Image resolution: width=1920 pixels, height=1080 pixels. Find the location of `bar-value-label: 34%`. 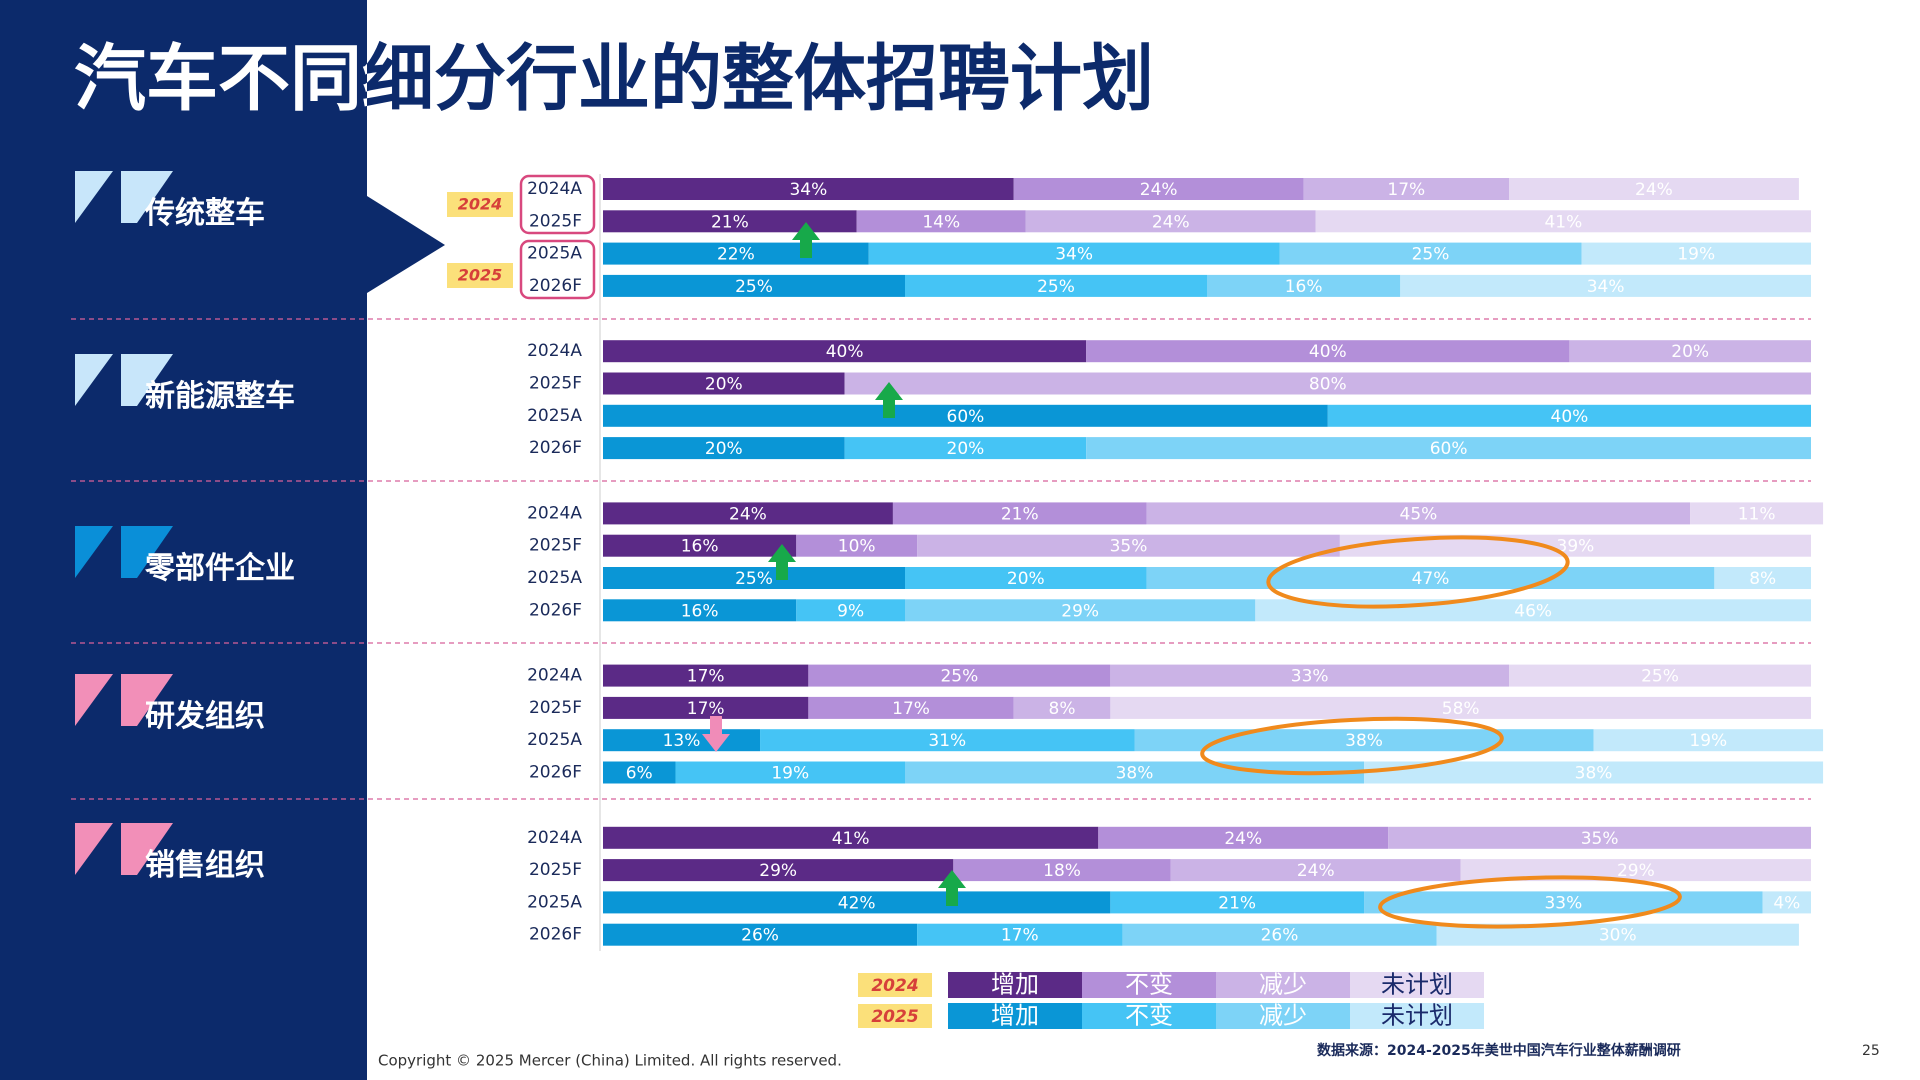

bar-value-label: 34% is located at coordinates (1606, 287).